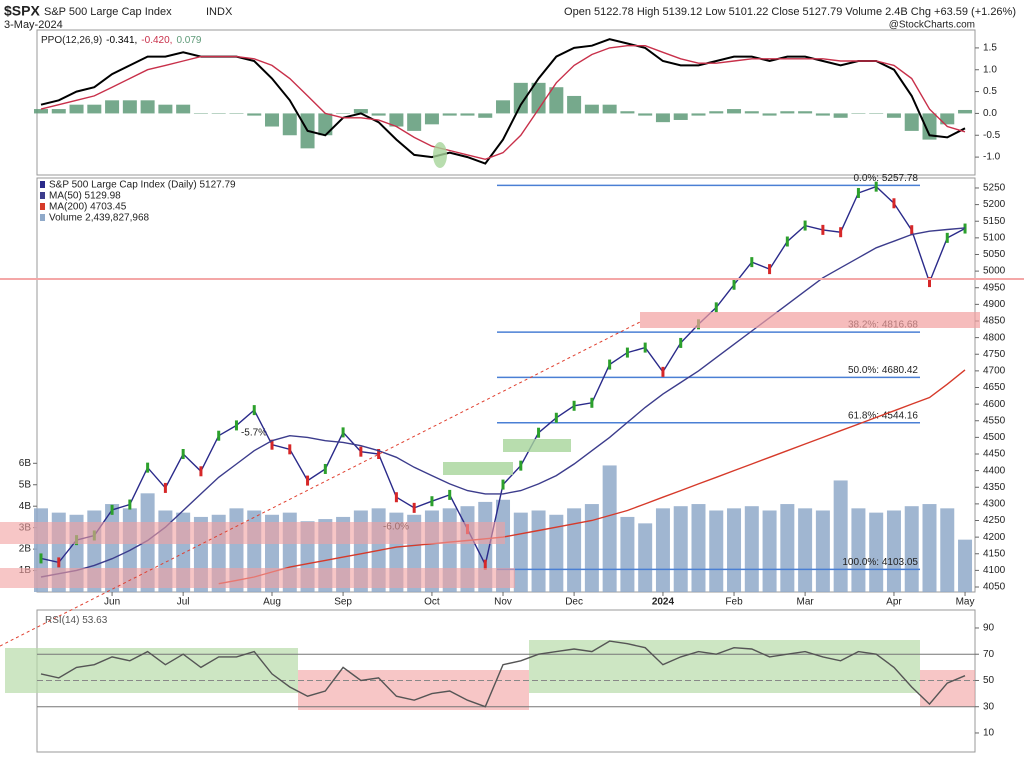  What do you see at coordinates (994, 354) in the screenshot?
I see `y-tick-label: 4750` at bounding box center [994, 354].